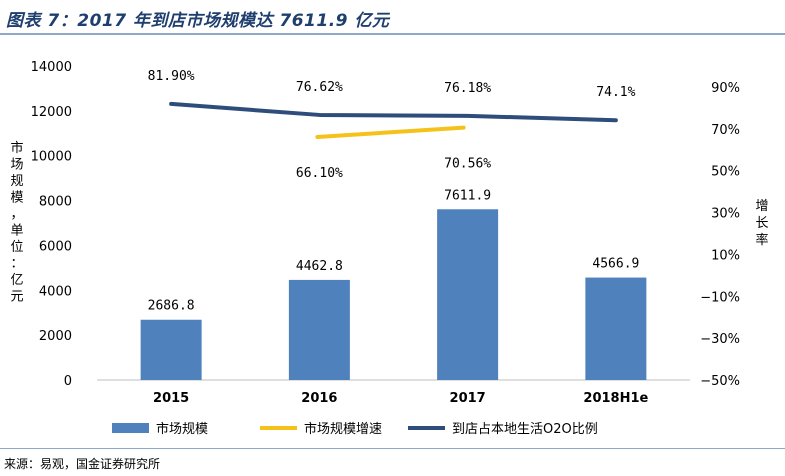  I want to click on line-series, so click(393, 120).